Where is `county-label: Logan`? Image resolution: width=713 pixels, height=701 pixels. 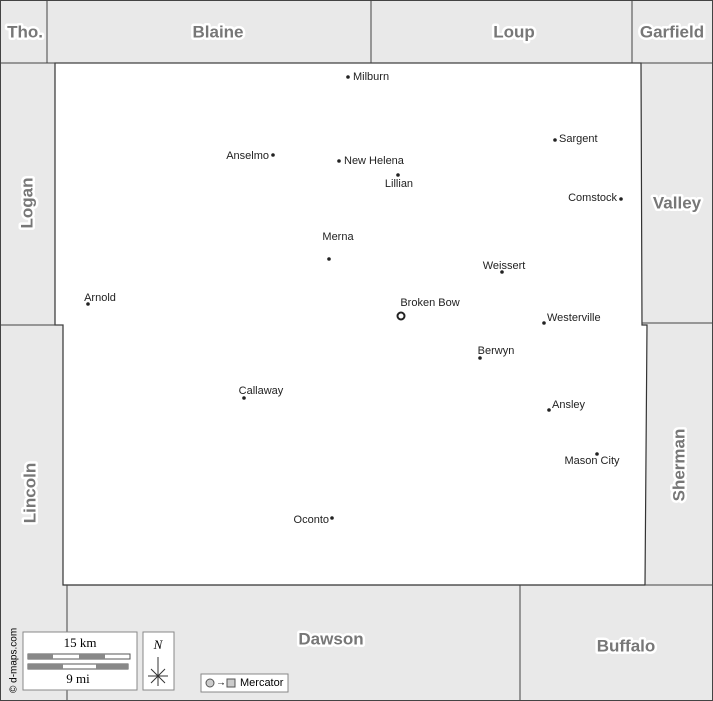 county-label: Logan is located at coordinates (26, 203).